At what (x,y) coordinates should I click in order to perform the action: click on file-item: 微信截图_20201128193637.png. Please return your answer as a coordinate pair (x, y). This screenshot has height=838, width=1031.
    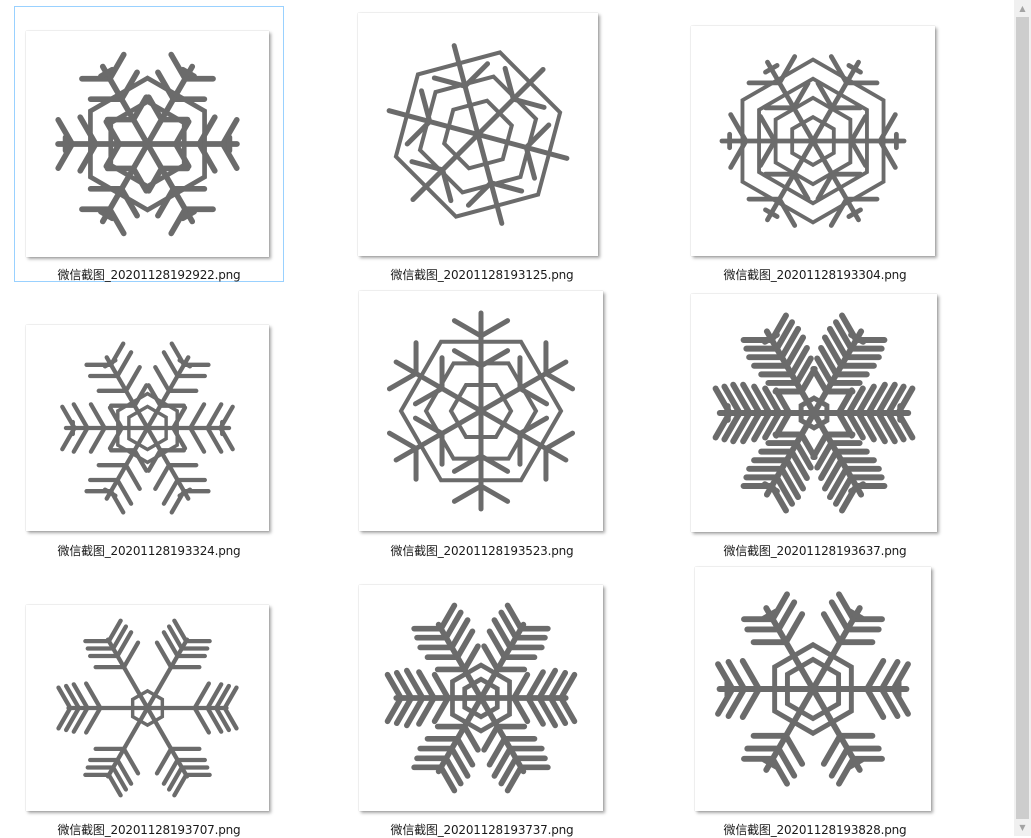
    Looking at the image, I should click on (815, 422).